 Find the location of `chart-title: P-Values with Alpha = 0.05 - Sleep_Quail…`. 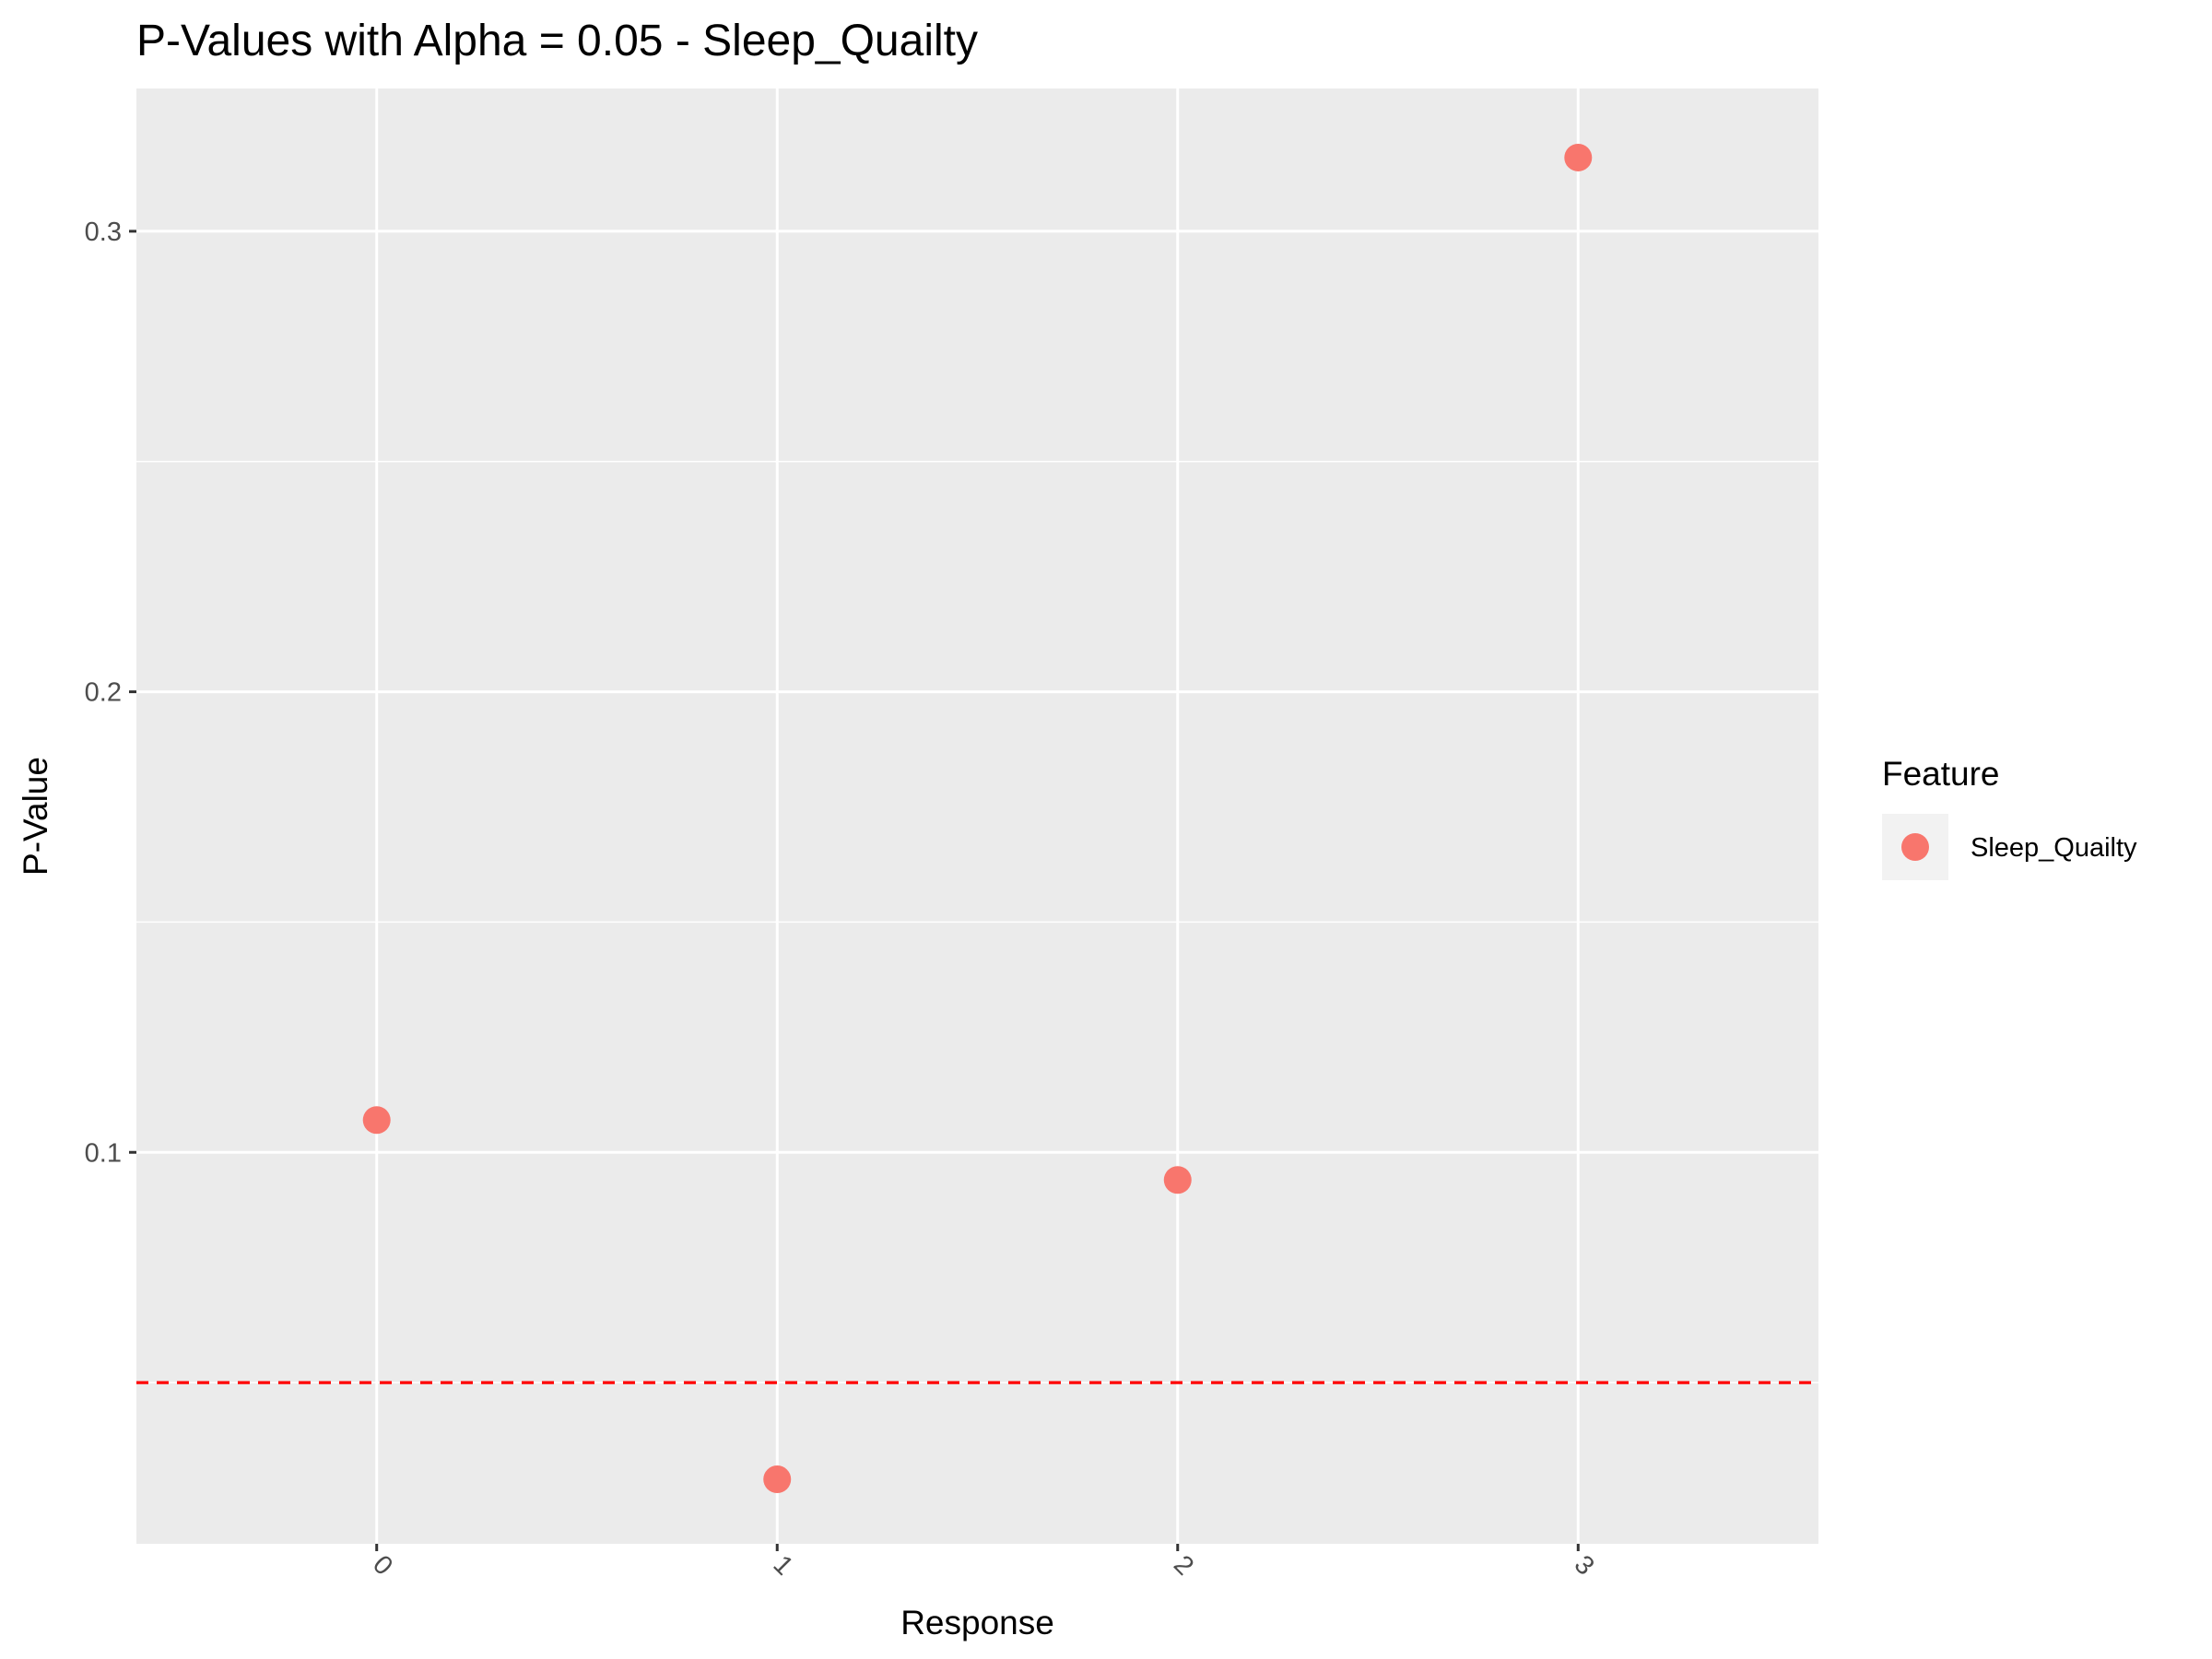

chart-title: P-Values with Alpha = 0.05 - Sleep_Quail… is located at coordinates (557, 41).